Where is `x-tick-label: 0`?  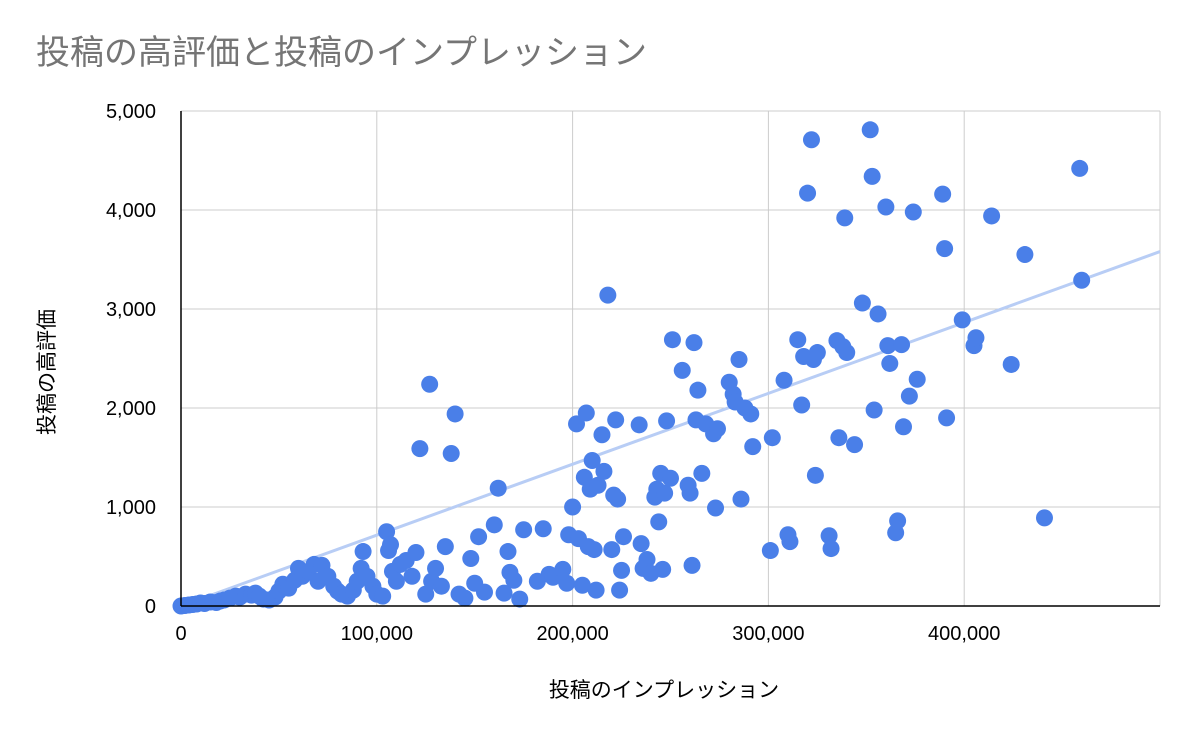
x-tick-label: 0 is located at coordinates (180, 634).